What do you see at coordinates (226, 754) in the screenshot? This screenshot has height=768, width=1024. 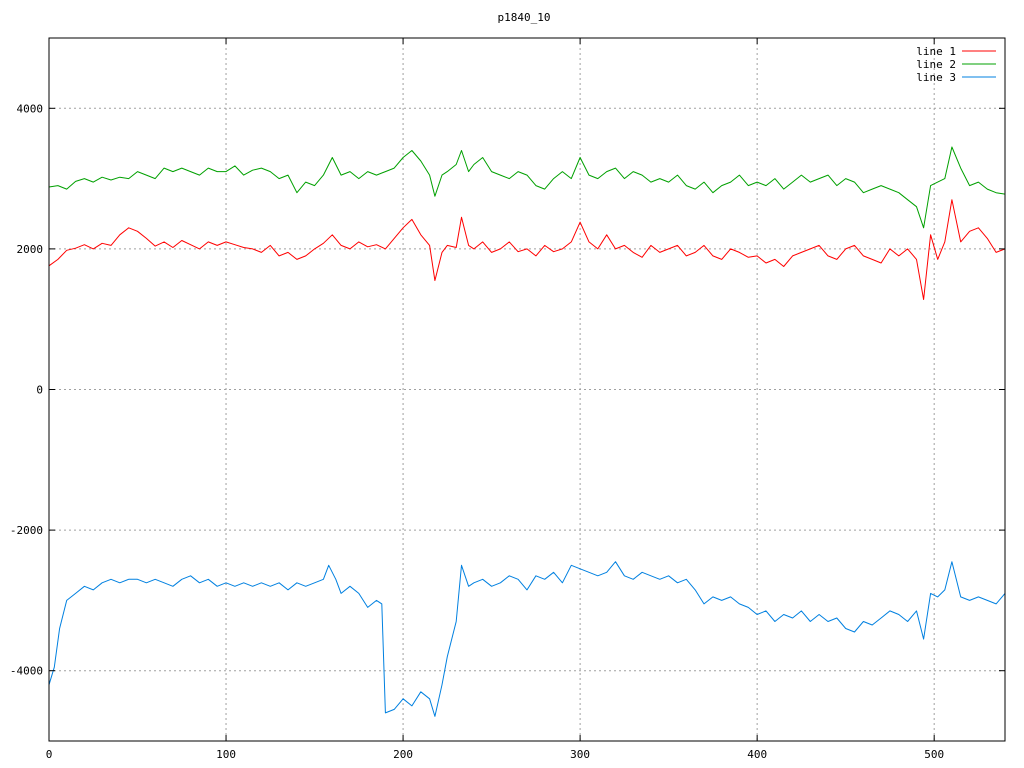 I see `x-tick-label: 100` at bounding box center [226, 754].